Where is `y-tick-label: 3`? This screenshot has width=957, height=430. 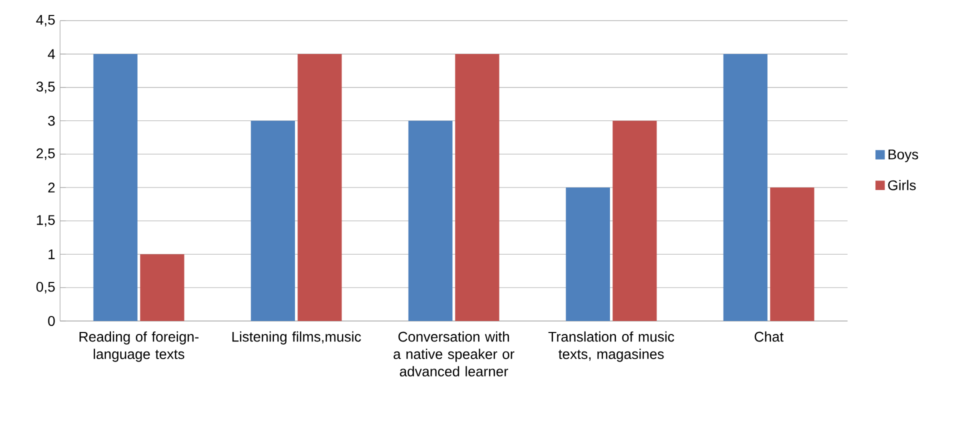
y-tick-label: 3 is located at coordinates (51, 121).